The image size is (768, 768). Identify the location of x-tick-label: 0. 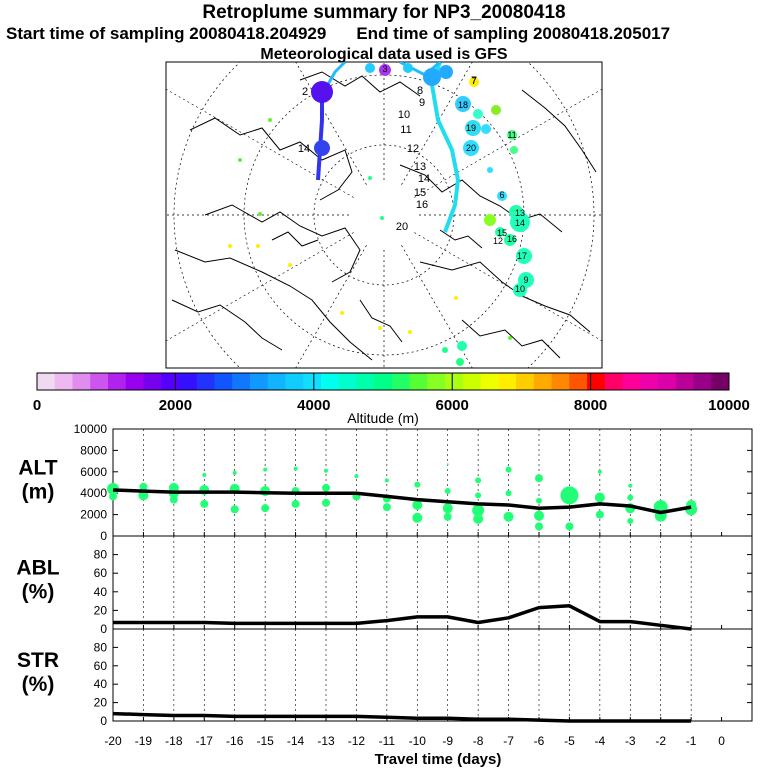
(721, 741).